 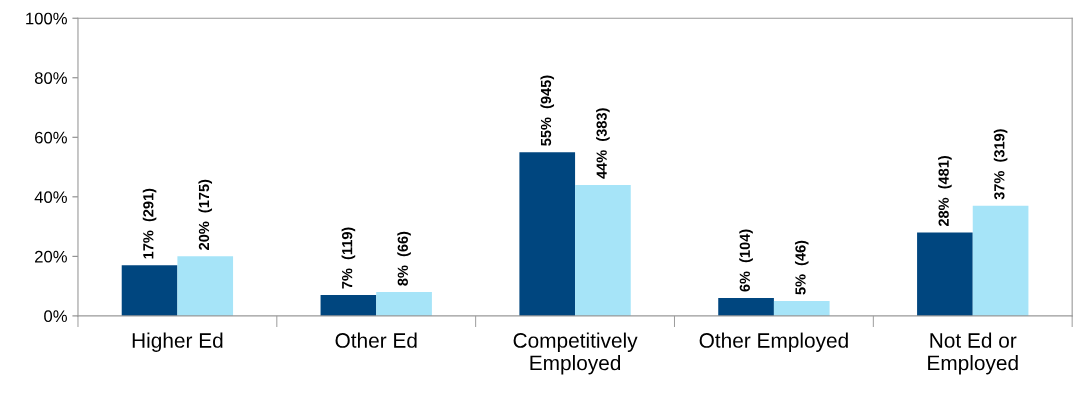 I want to click on data-label: 17% (291), so click(x=149, y=223).